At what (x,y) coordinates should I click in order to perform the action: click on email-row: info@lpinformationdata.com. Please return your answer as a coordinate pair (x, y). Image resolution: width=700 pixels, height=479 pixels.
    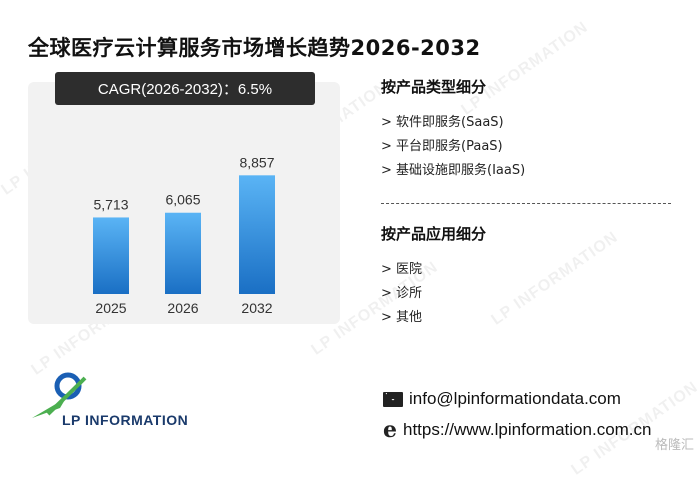
    Looking at the image, I should click on (502, 399).